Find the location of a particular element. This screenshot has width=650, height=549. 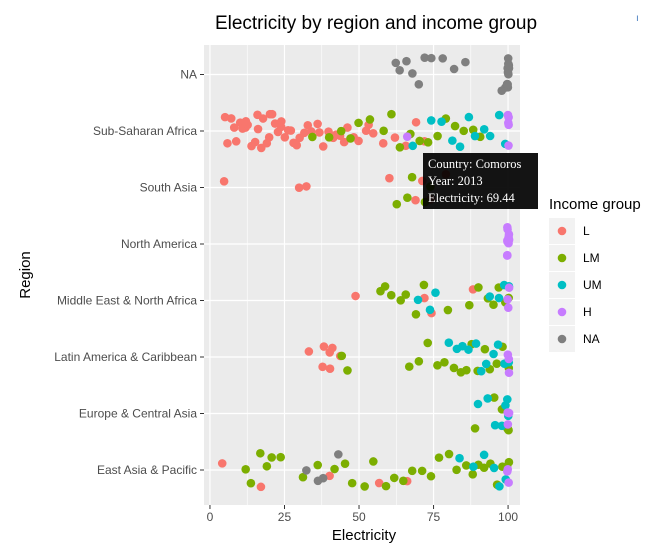

x-tick-label: 25 is located at coordinates (285, 517).